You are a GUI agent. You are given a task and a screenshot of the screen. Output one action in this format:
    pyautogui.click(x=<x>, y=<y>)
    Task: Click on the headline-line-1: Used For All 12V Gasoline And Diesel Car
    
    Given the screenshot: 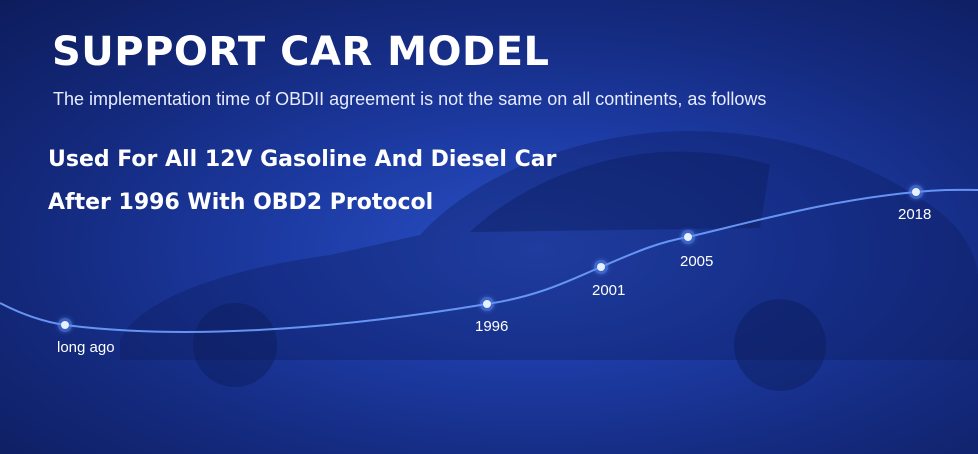 What is the action you would take?
    pyautogui.click(x=302, y=159)
    